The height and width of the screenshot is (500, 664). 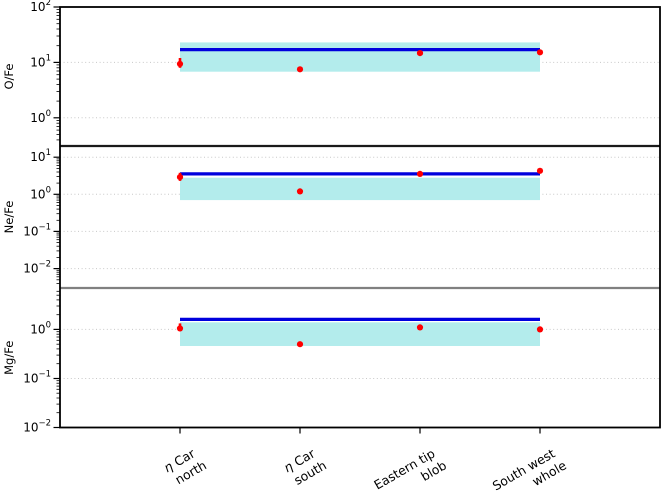 I want to click on y-axis-label: O/Fe, so click(x=9, y=77).